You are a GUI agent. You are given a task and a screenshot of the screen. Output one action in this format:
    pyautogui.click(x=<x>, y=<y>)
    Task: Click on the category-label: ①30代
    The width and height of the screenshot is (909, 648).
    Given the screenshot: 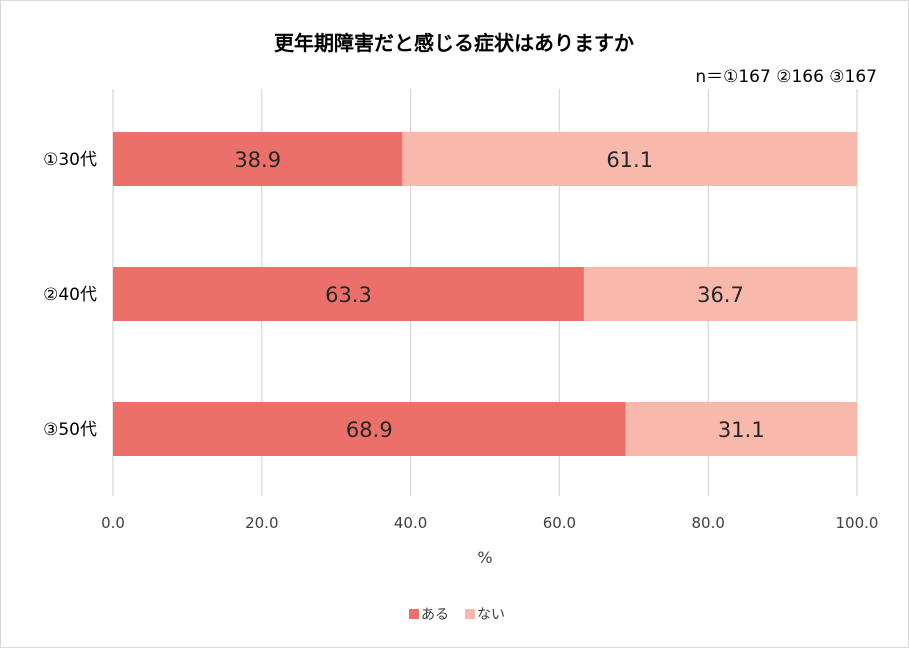 What is the action you would take?
    pyautogui.click(x=70, y=160)
    